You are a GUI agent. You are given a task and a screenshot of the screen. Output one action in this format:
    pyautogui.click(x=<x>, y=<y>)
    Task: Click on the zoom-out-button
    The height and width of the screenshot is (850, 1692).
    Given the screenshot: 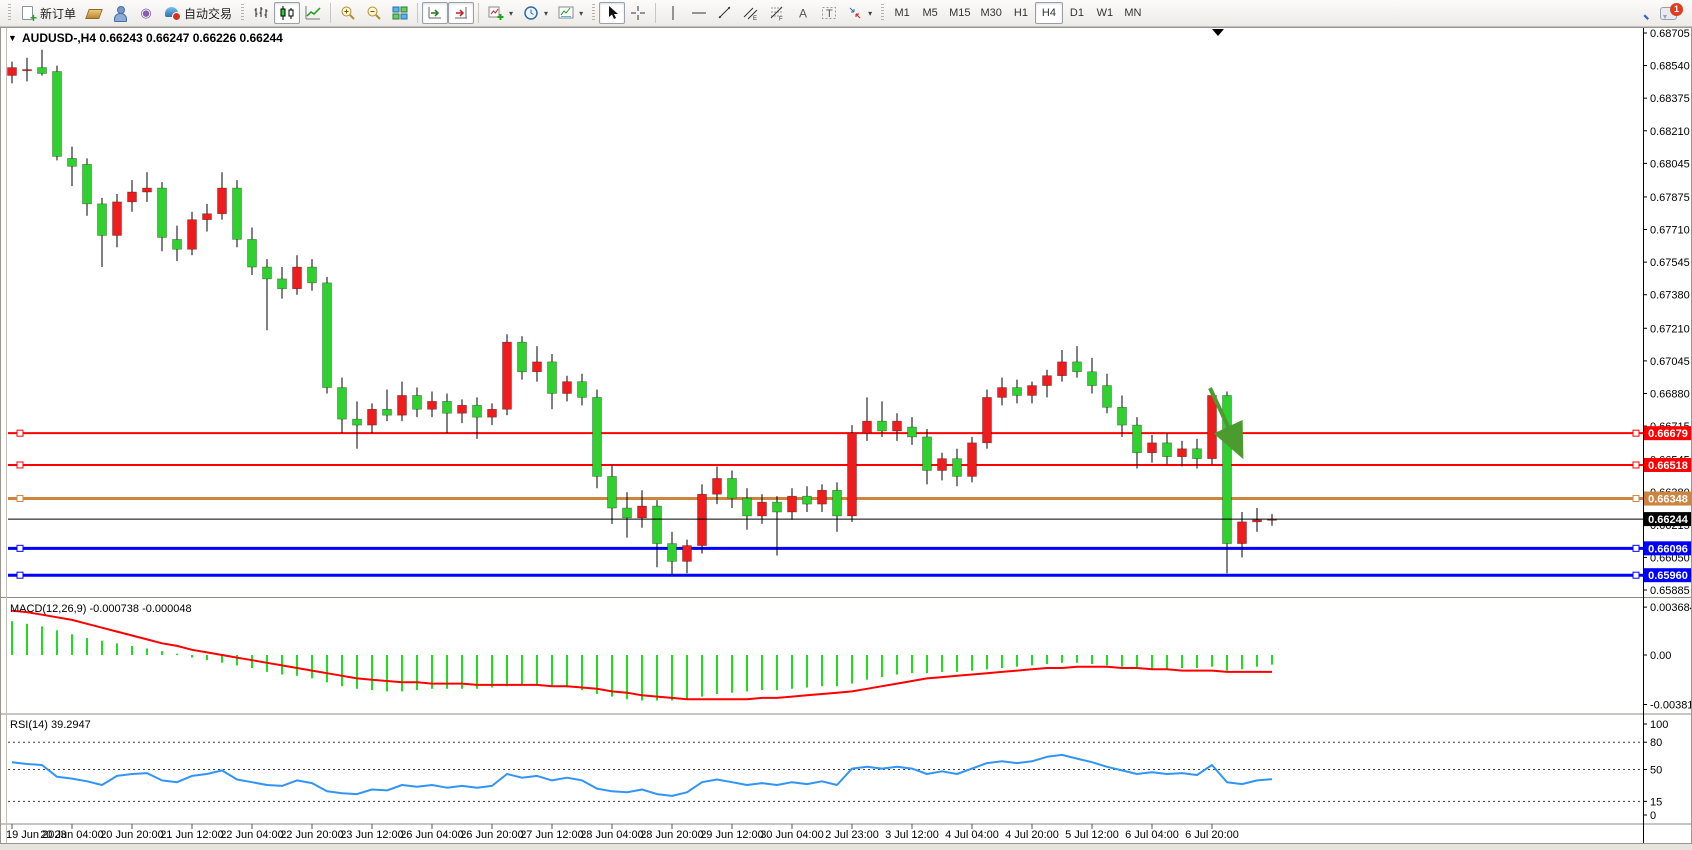 What is the action you would take?
    pyautogui.click(x=374, y=13)
    